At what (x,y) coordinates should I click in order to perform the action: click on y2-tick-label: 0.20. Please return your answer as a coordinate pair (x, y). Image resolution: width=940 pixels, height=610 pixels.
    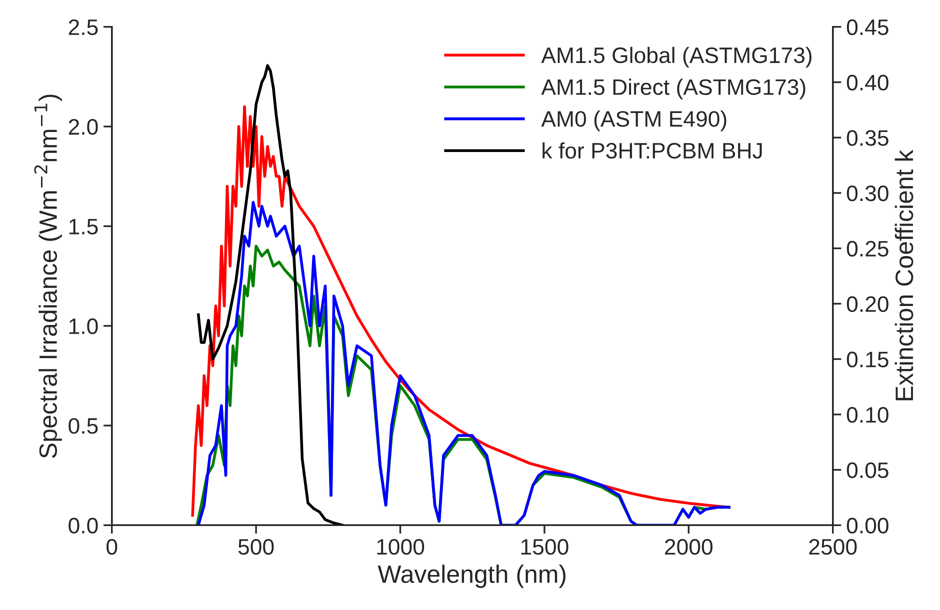
    Looking at the image, I should click on (867, 304).